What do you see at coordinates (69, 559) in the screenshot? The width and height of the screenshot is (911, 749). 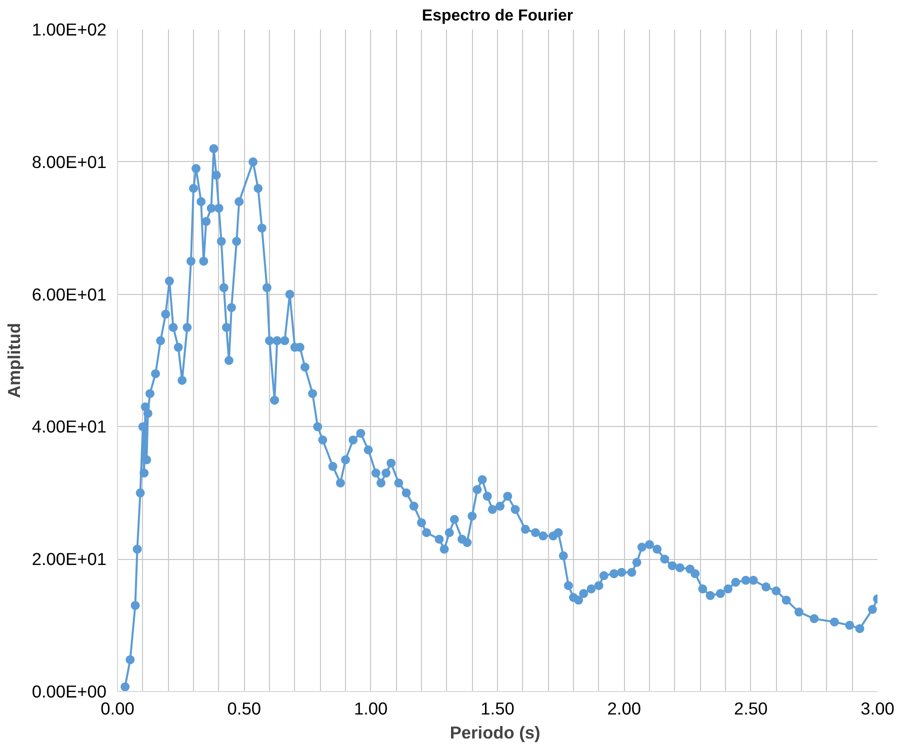 I see `y-tick-label: 2.00E+01` at bounding box center [69, 559].